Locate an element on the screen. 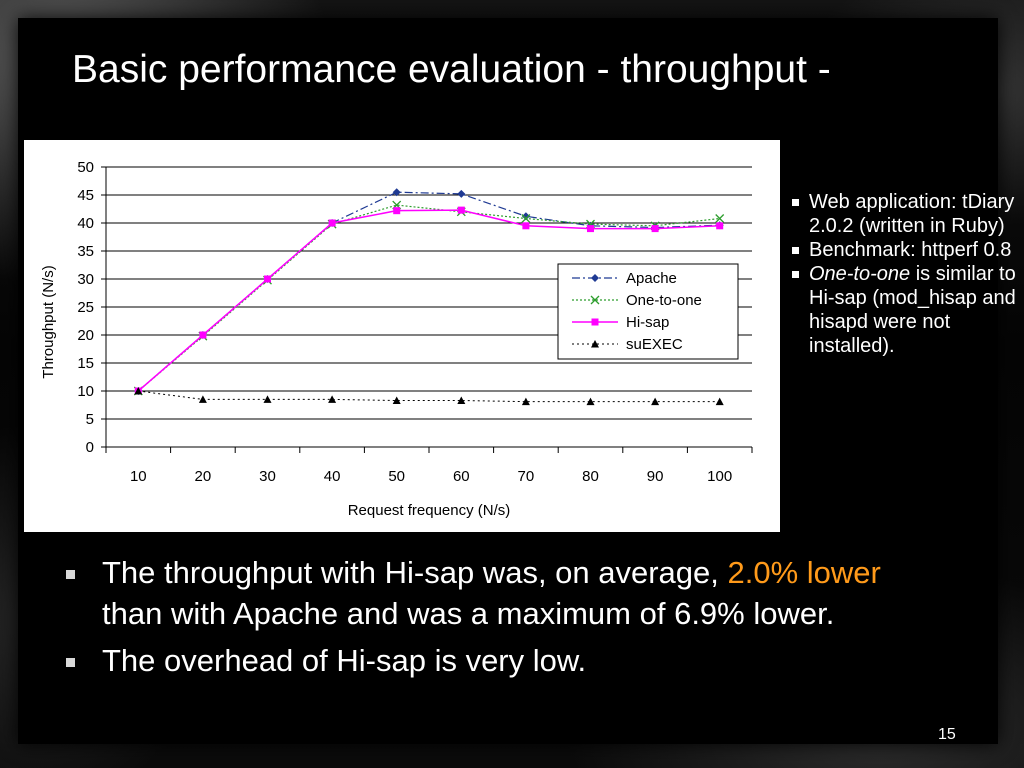  side-note-benchmark: Benchmark: httperf 0.8 is located at coordinates (903, 250).